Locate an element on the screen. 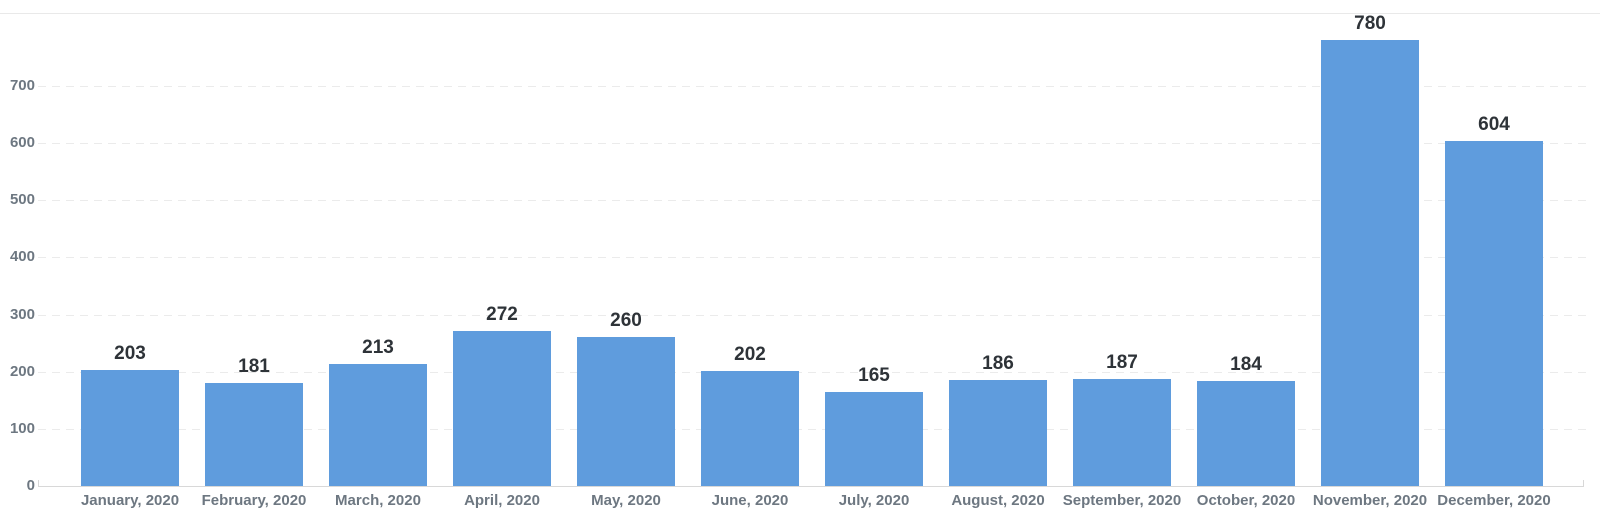 Image resolution: width=1600 pixels, height=522 pixels. x-tick-label: April, 2020 is located at coordinates (502, 500).